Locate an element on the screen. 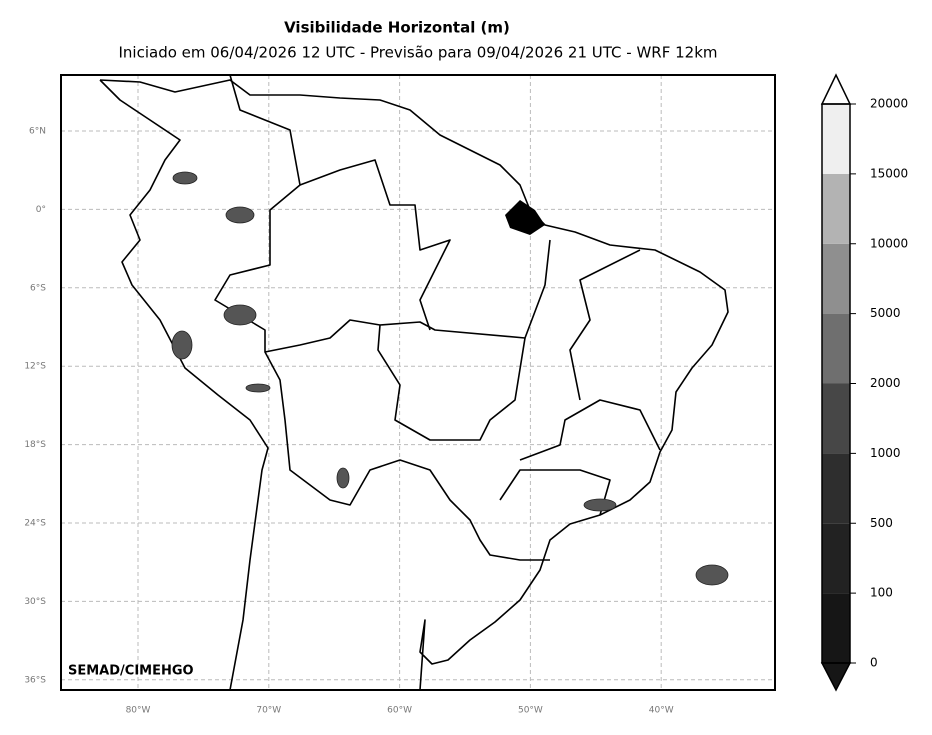 This screenshot has height=735, width=932. colorbar-tick-label: 1000 is located at coordinates (885, 453).